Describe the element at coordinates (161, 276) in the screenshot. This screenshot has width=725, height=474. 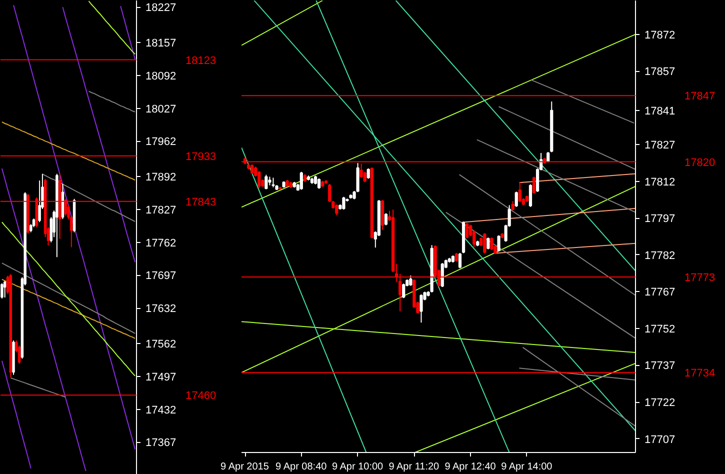
I see `y-tick-label: 17697` at that location.